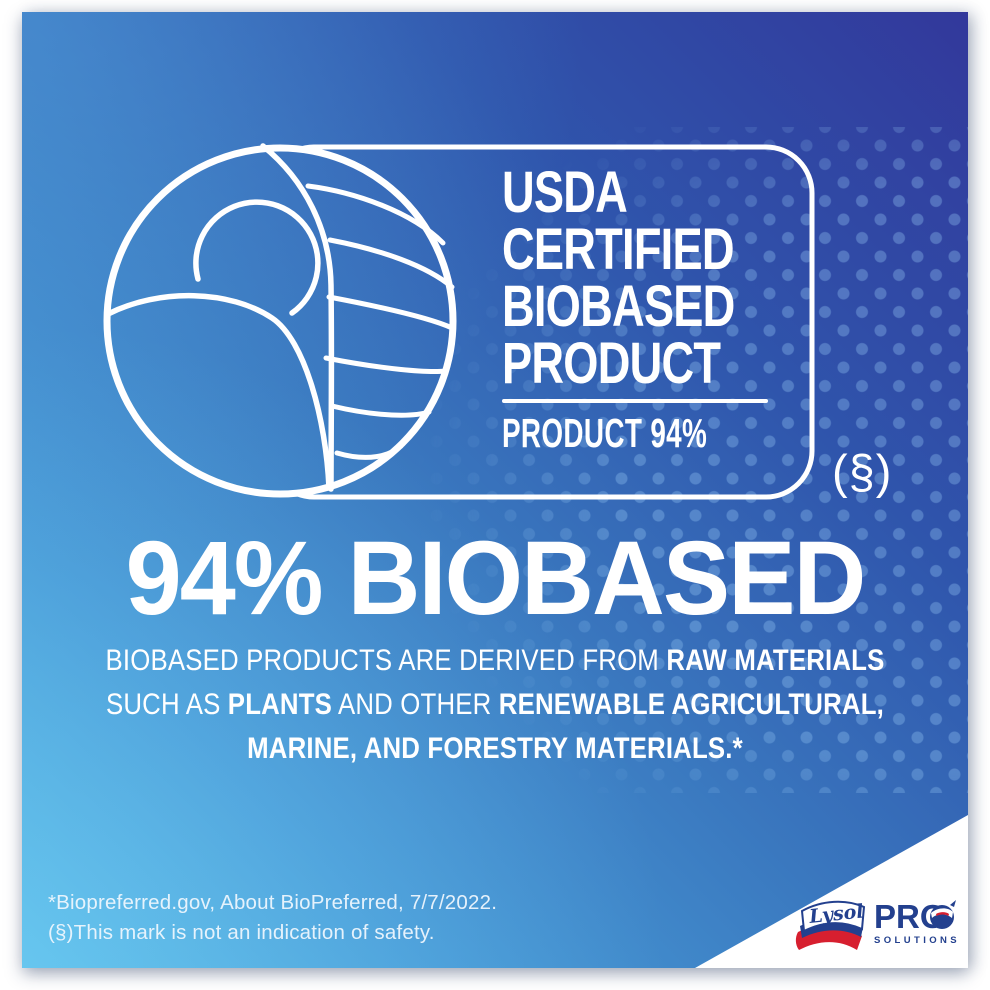 The height and width of the screenshot is (990, 990). I want to click on body-line-3: MARINE, AND FORESTRY MATERIALS.*, so click(495, 749).